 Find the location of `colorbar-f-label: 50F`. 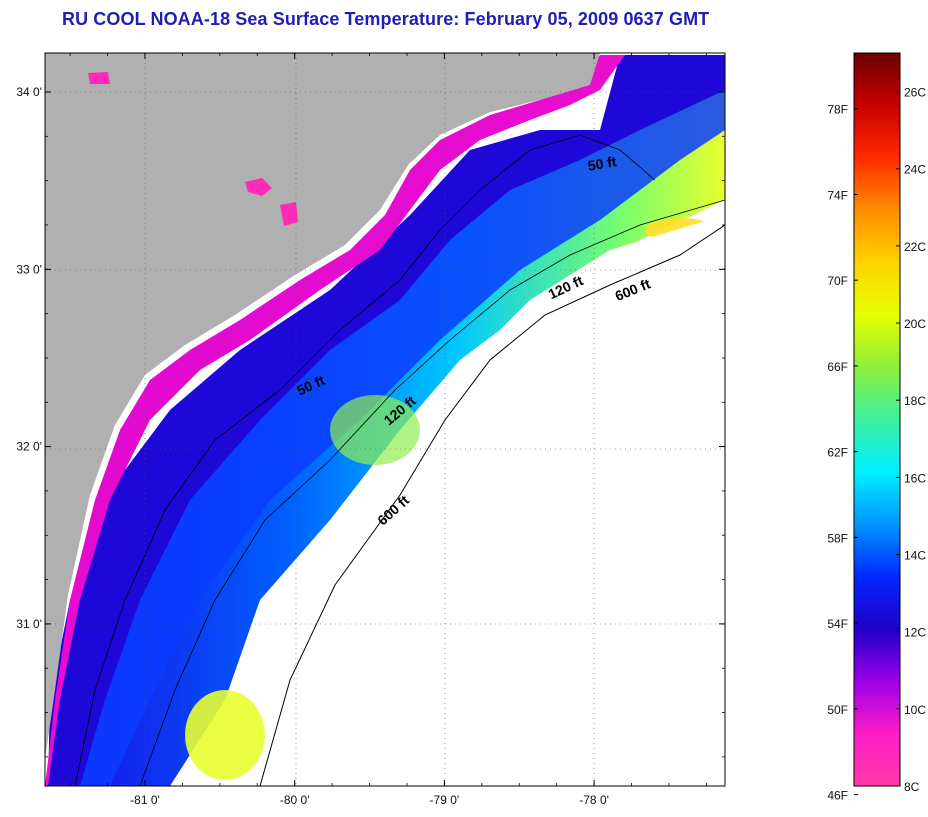

colorbar-f-label: 50F is located at coordinates (837, 710).